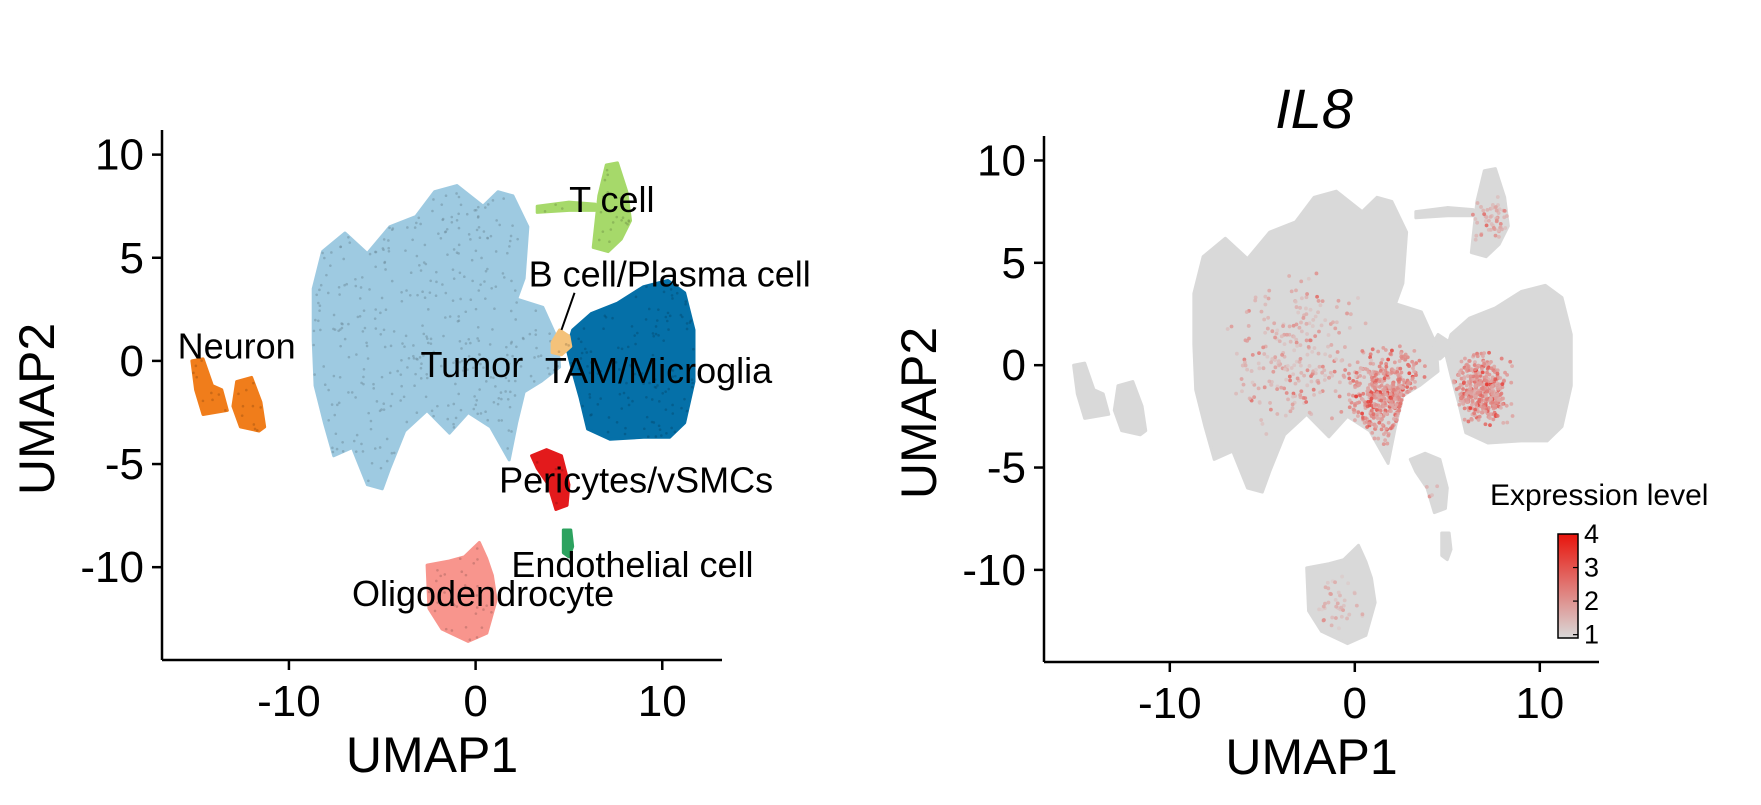 Image resolution: width=1761 pixels, height=805 pixels. What do you see at coordinates (566, 207) in the screenshot?
I see `cluster-region` at bounding box center [566, 207].